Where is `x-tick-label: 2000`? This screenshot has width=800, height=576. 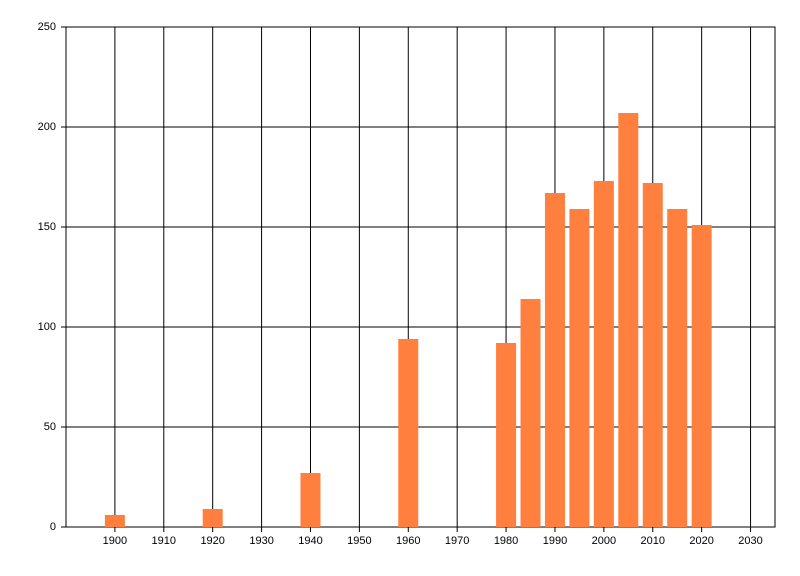
x-tick-label: 2000 is located at coordinates (604, 541).